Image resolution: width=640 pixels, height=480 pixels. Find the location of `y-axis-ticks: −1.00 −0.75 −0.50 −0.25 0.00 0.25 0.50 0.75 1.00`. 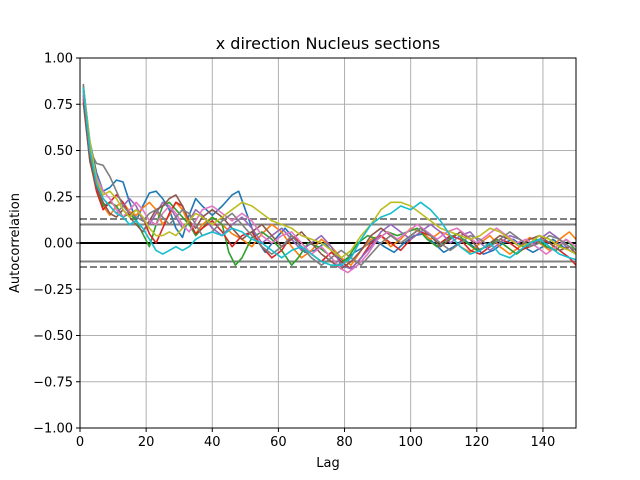

y-axis-ticks: −1.00 −0.75 −0.50 −0.25 0.00 0.25 0.50 0.75 1.00 is located at coordinates (56, 244).